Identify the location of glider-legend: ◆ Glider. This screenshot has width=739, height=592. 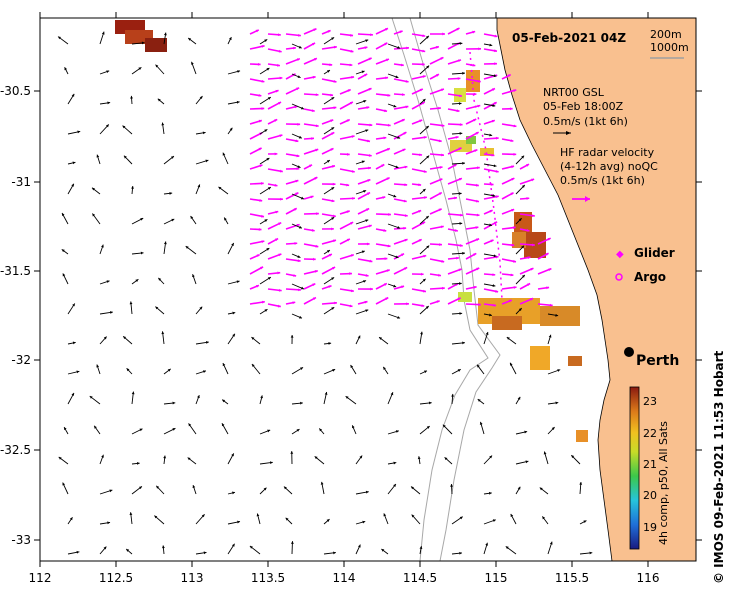
(645, 253).